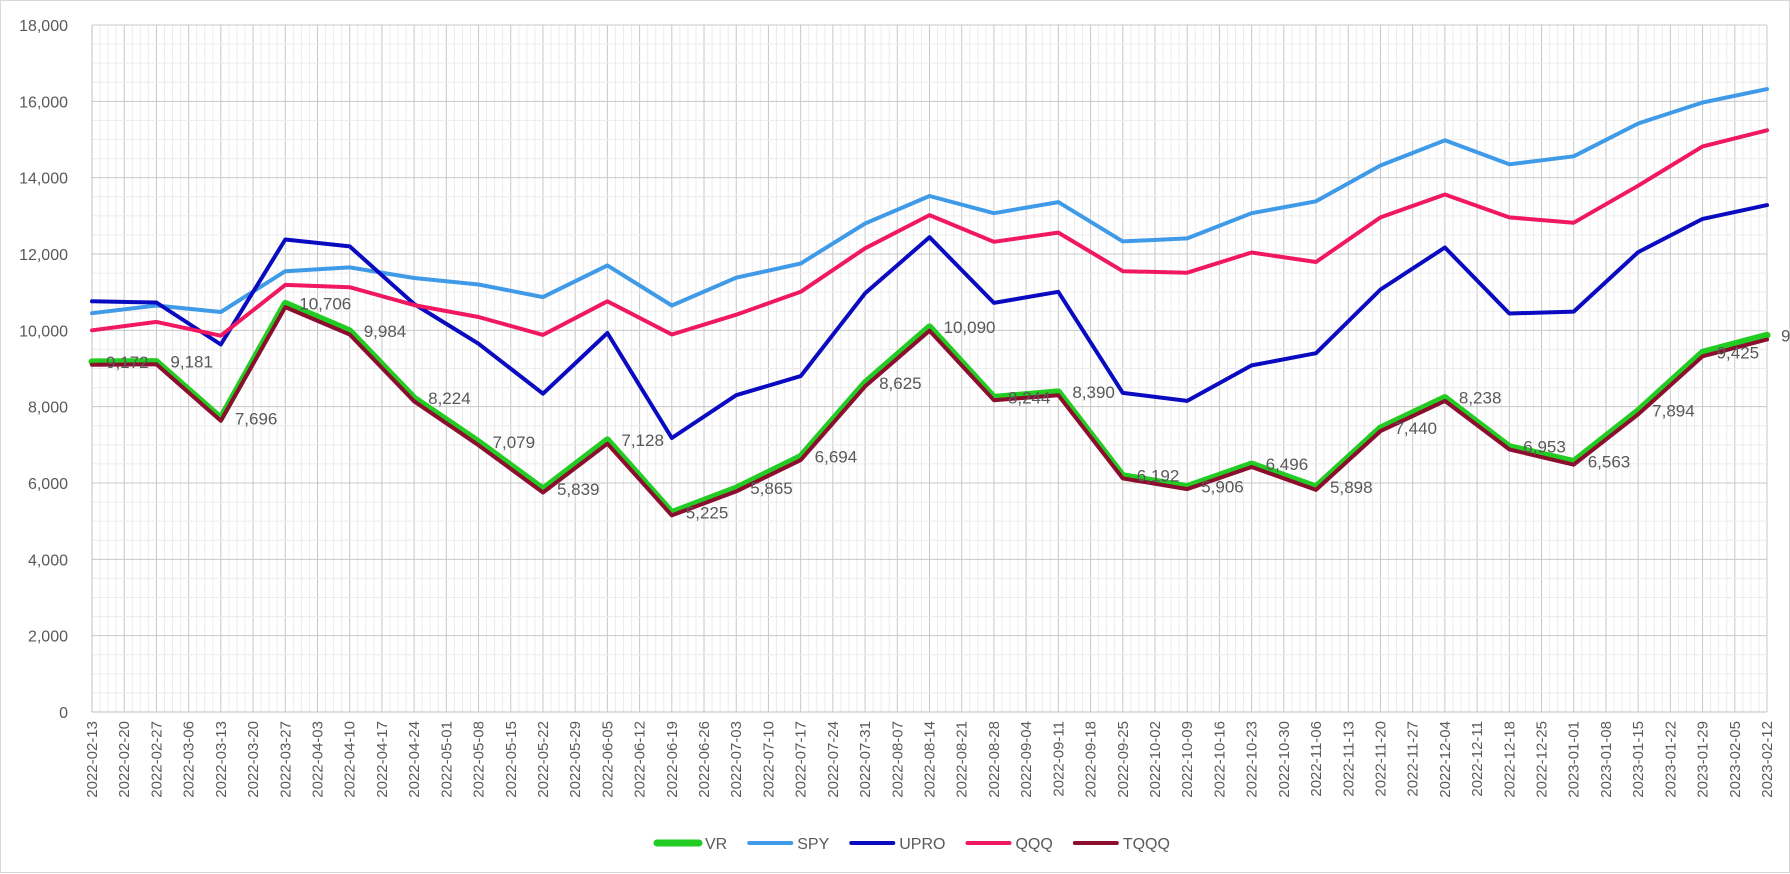 The width and height of the screenshot is (1790, 874). What do you see at coordinates (43, 102) in the screenshot?
I see `y-tick-label: 16,000` at bounding box center [43, 102].